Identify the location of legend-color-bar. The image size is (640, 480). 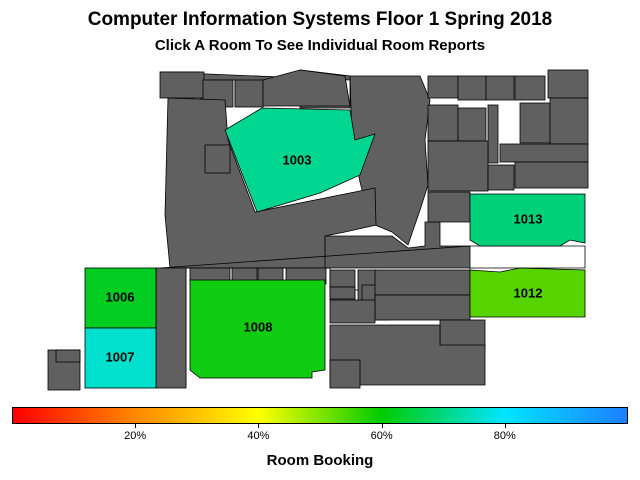
(320, 415).